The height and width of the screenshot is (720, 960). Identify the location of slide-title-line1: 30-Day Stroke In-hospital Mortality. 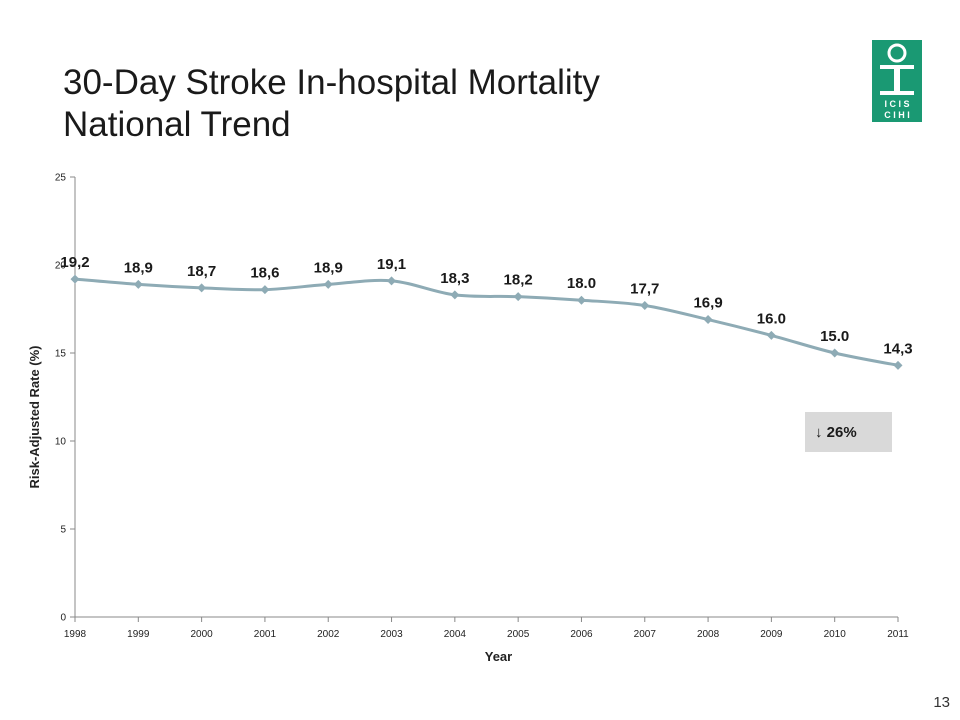
(331, 82).